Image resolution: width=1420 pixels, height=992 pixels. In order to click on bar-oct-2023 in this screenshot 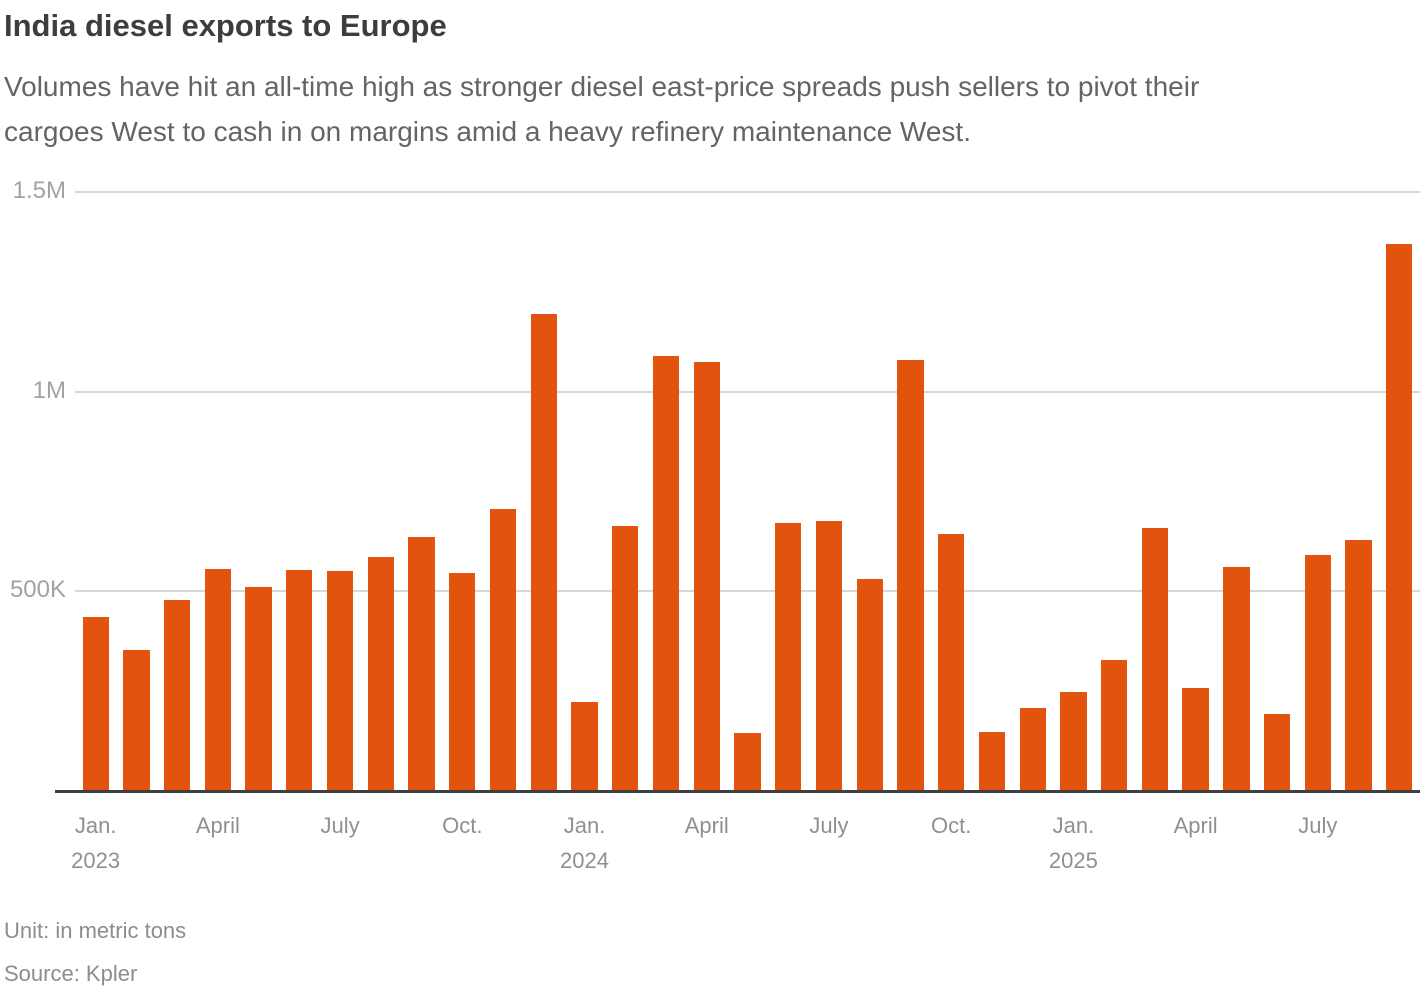, I will do `click(462, 682)`.